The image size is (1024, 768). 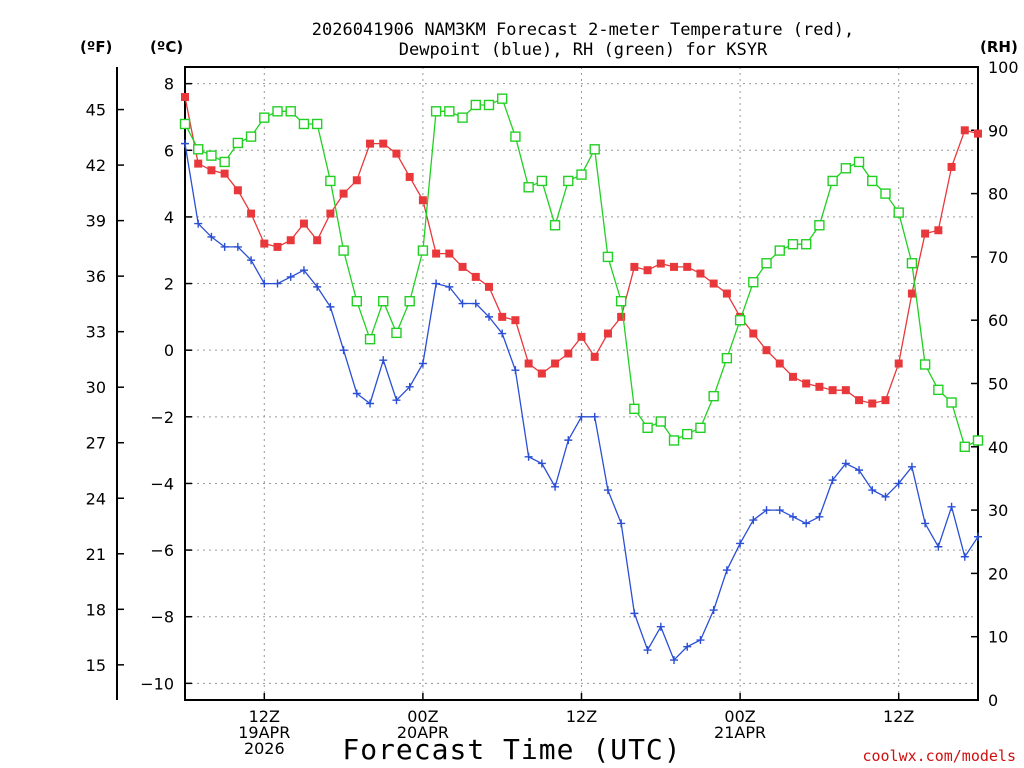 What do you see at coordinates (169, 150) in the screenshot?
I see `celsius-tick-label: 6` at bounding box center [169, 150].